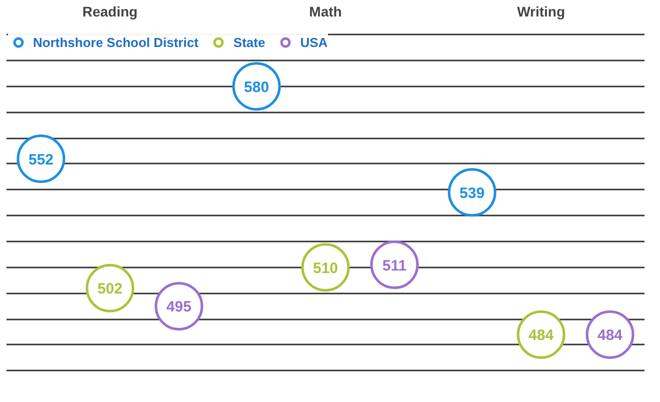  What do you see at coordinates (472, 193) in the screenshot?
I see `data-label: 539` at bounding box center [472, 193].